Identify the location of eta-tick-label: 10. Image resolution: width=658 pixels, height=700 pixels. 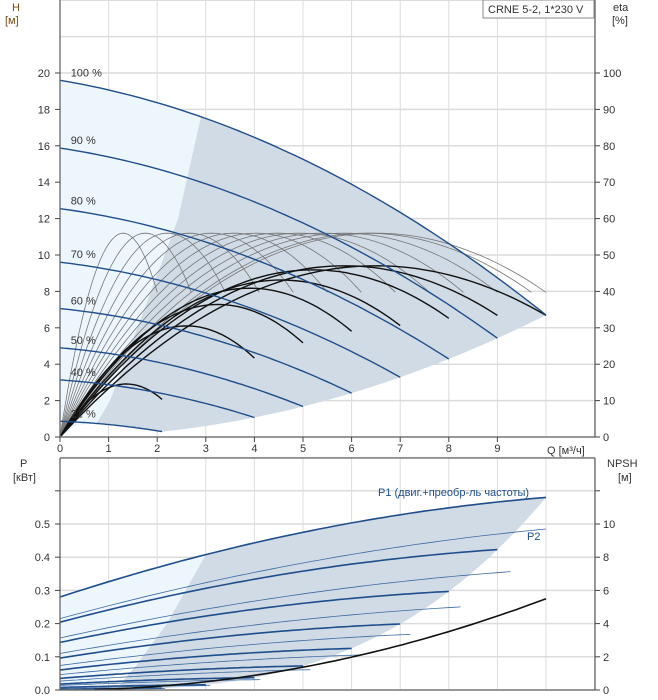
(609, 402).